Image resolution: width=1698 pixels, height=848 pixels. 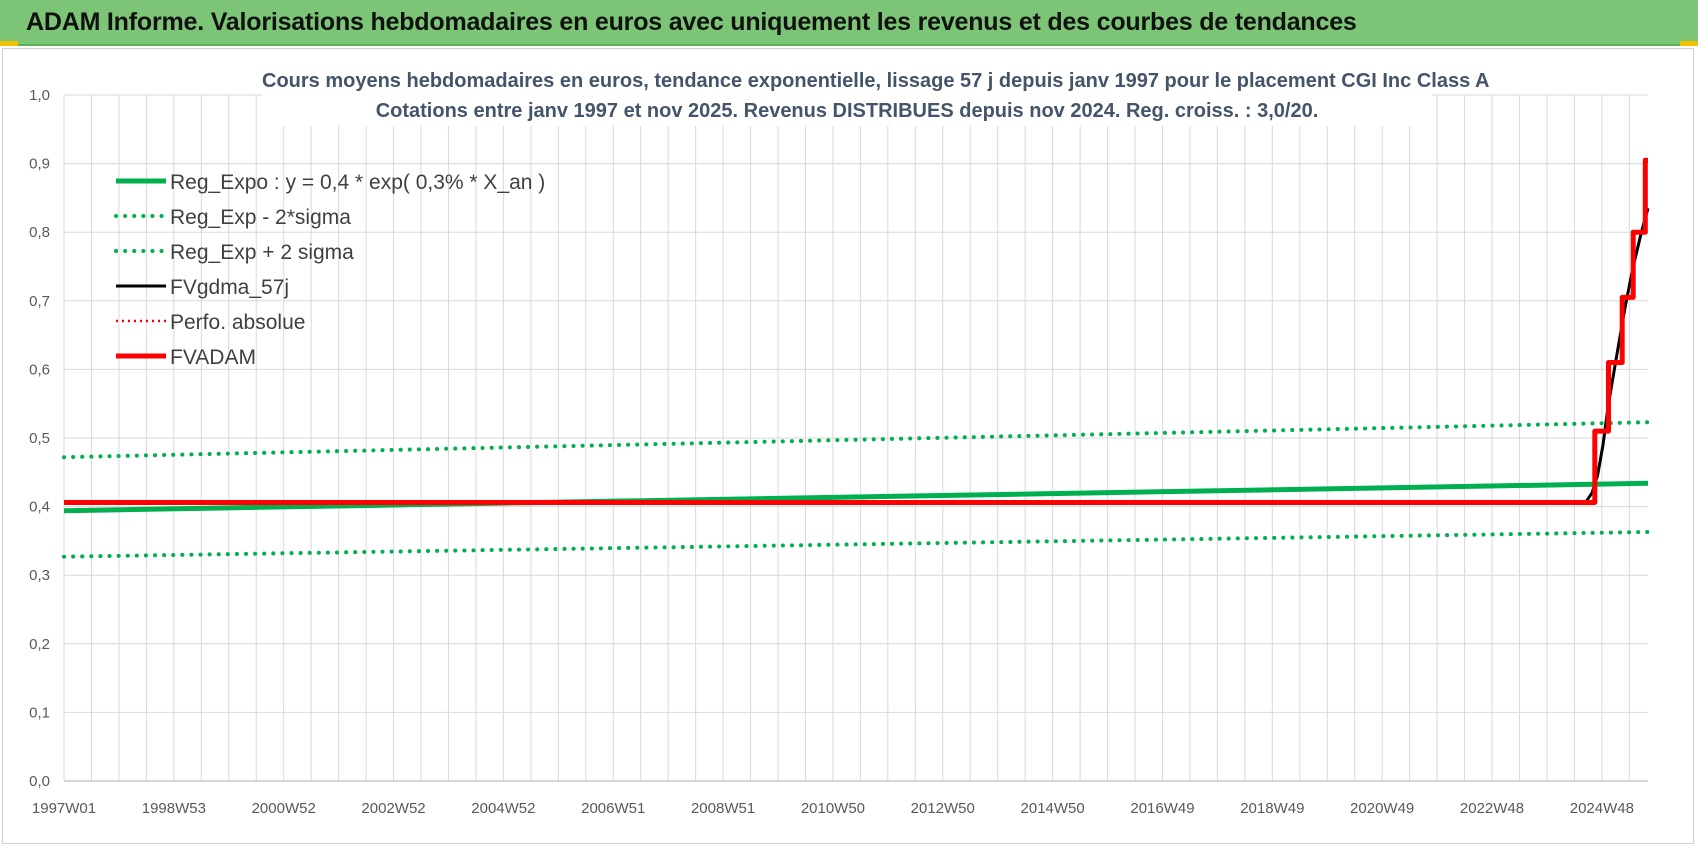 I want to click on x-tick-label: 2000W52, so click(x=284, y=808).